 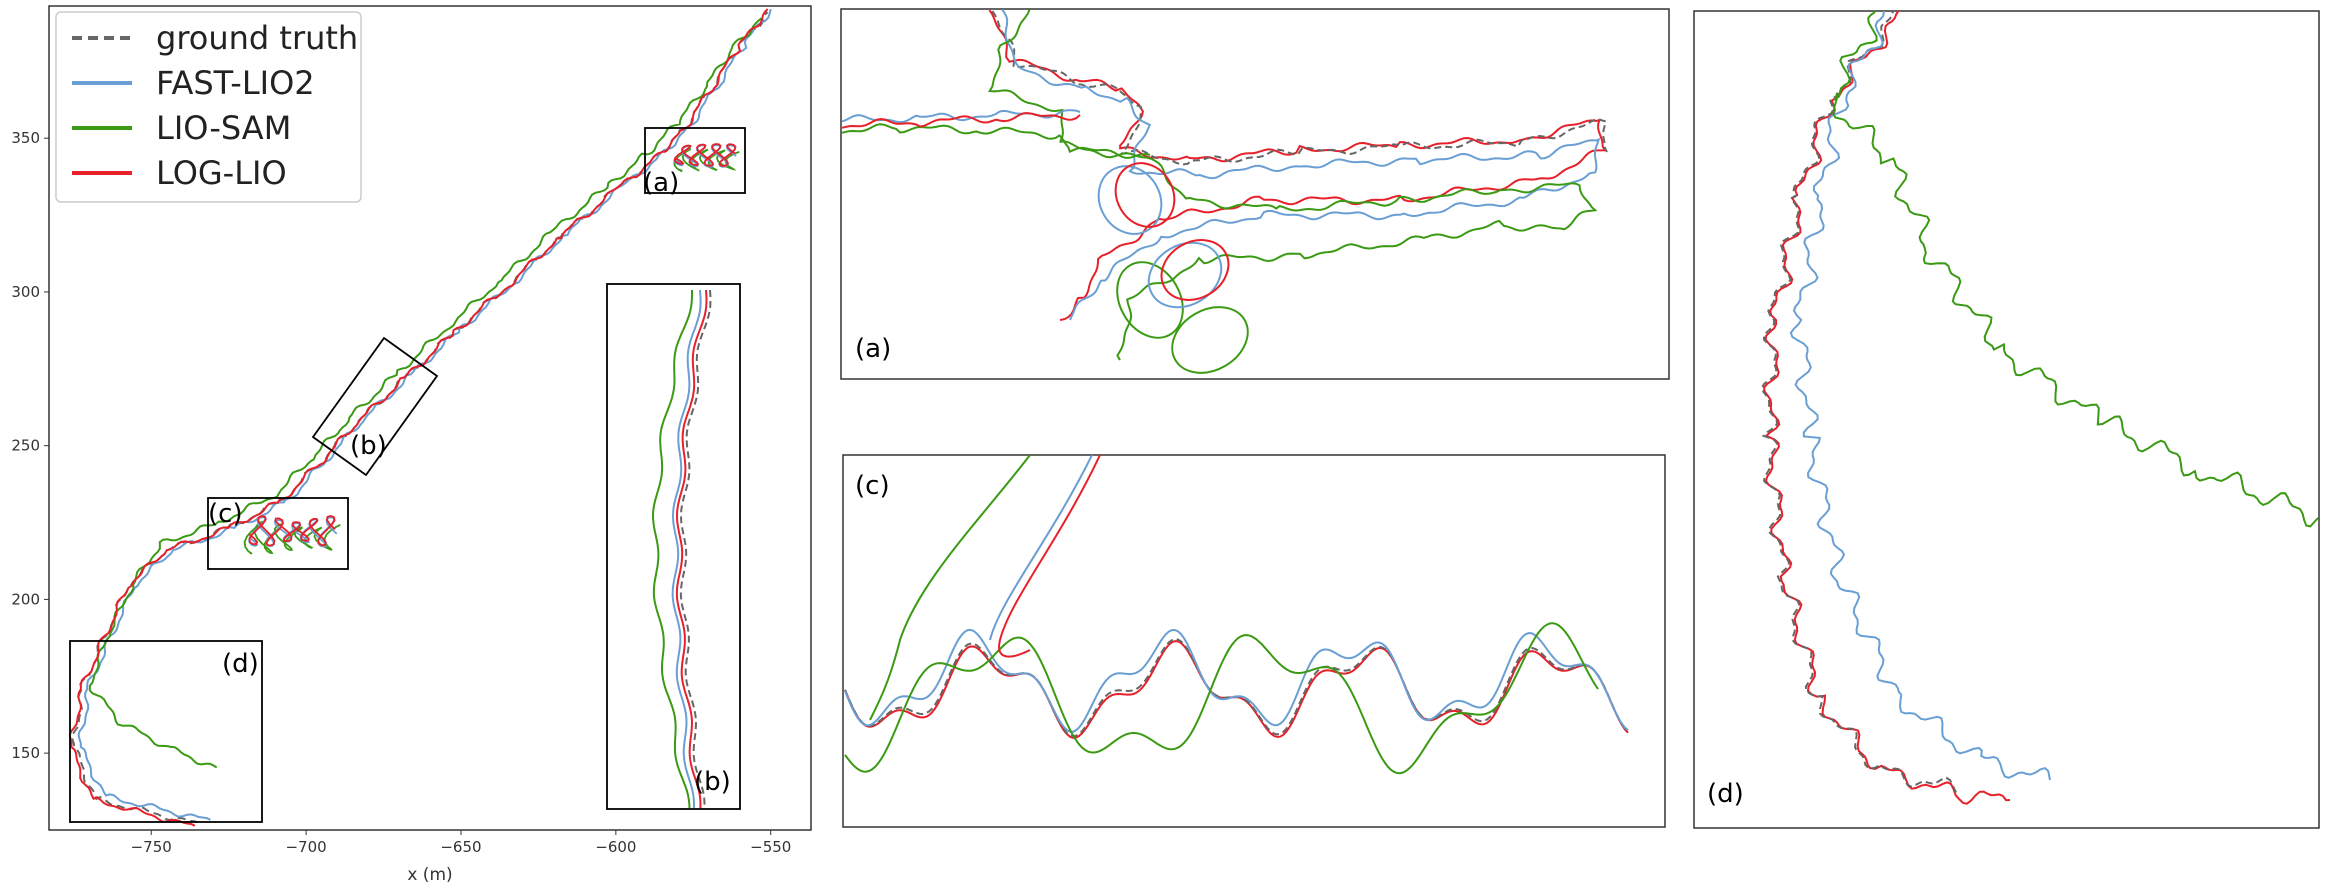 I want to click on y-tick-label: 250, so click(x=25, y=446).